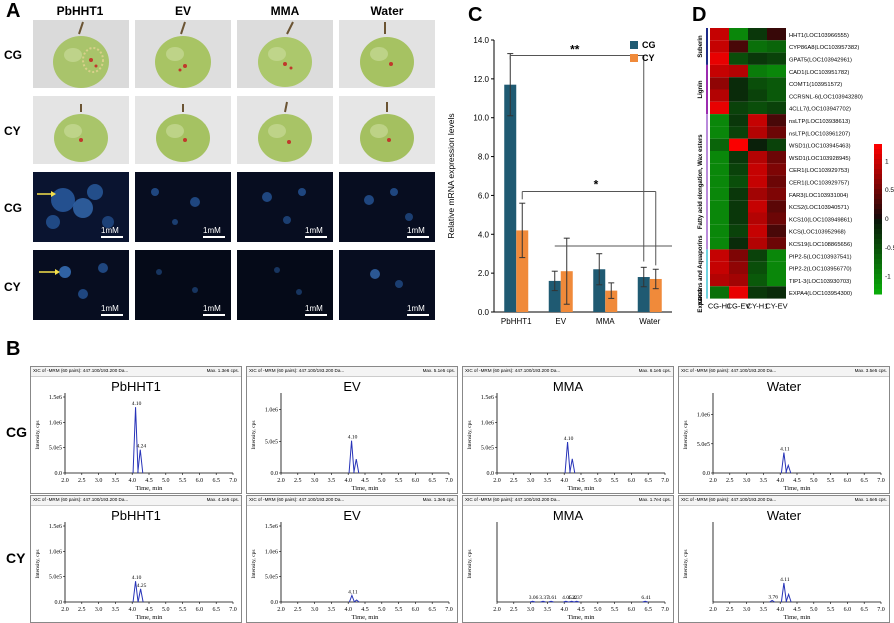 The width and height of the screenshot is (894, 623). What do you see at coordinates (818, 196) in the screenshot?
I see `gene-label: FAR3(LOC103931004)` at bounding box center [818, 196].